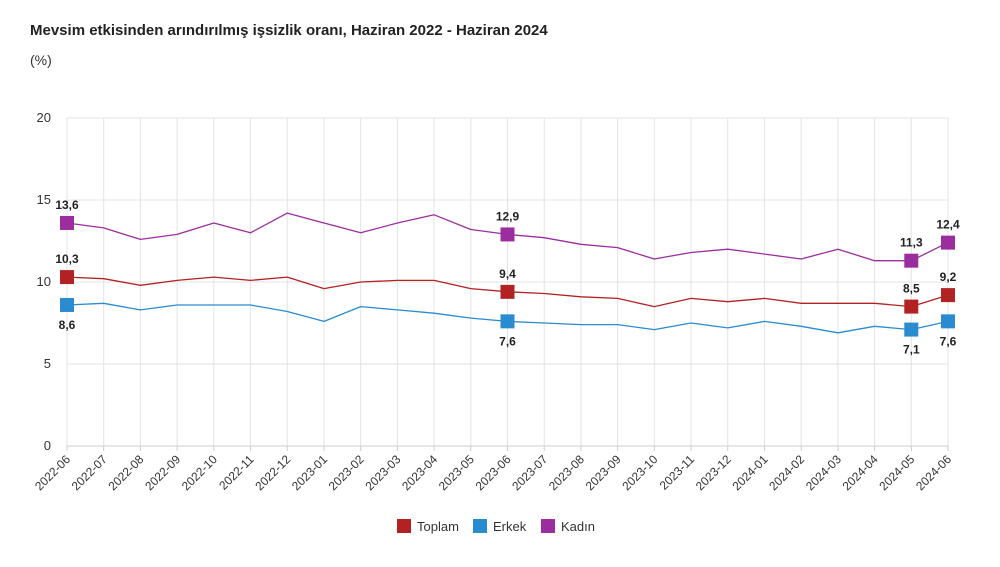 Image resolution: width=1000 pixels, height=567 pixels. What do you see at coordinates (67, 205) in the screenshot?
I see `data-label: 13,6` at bounding box center [67, 205].